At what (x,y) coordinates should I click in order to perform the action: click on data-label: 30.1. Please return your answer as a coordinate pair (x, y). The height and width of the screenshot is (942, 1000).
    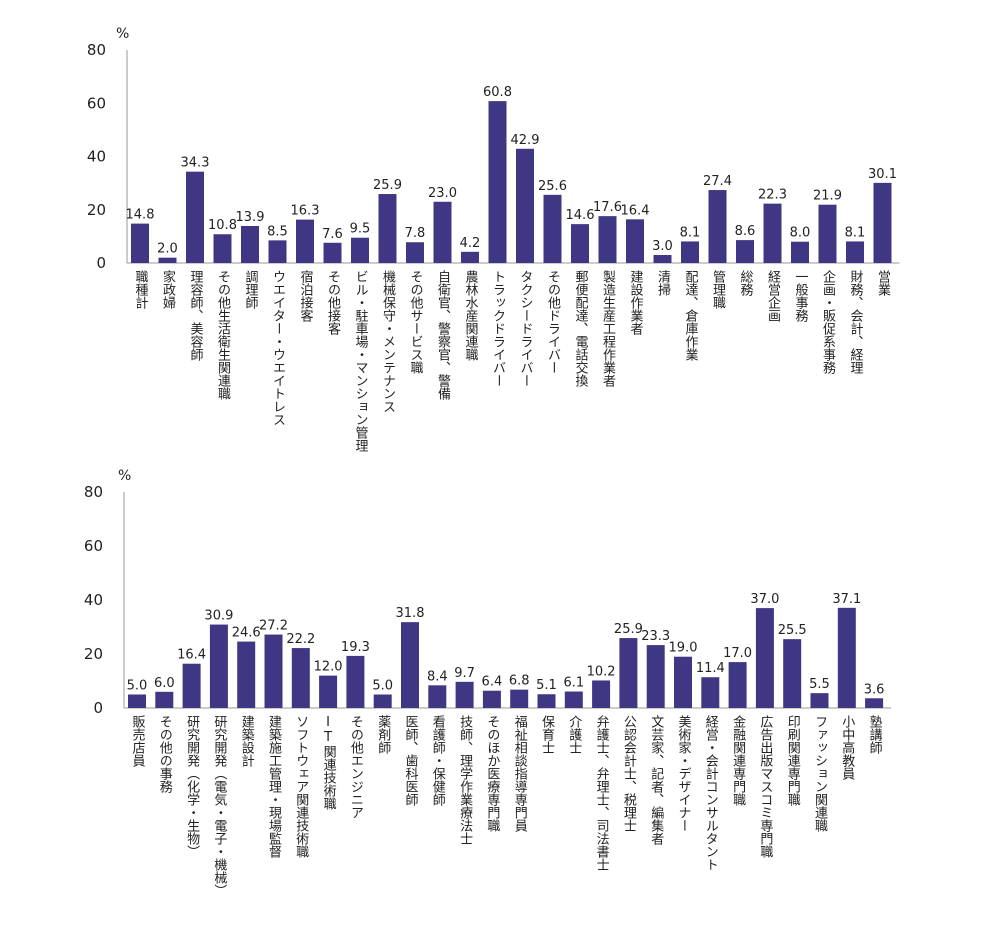
    Looking at the image, I should click on (882, 174).